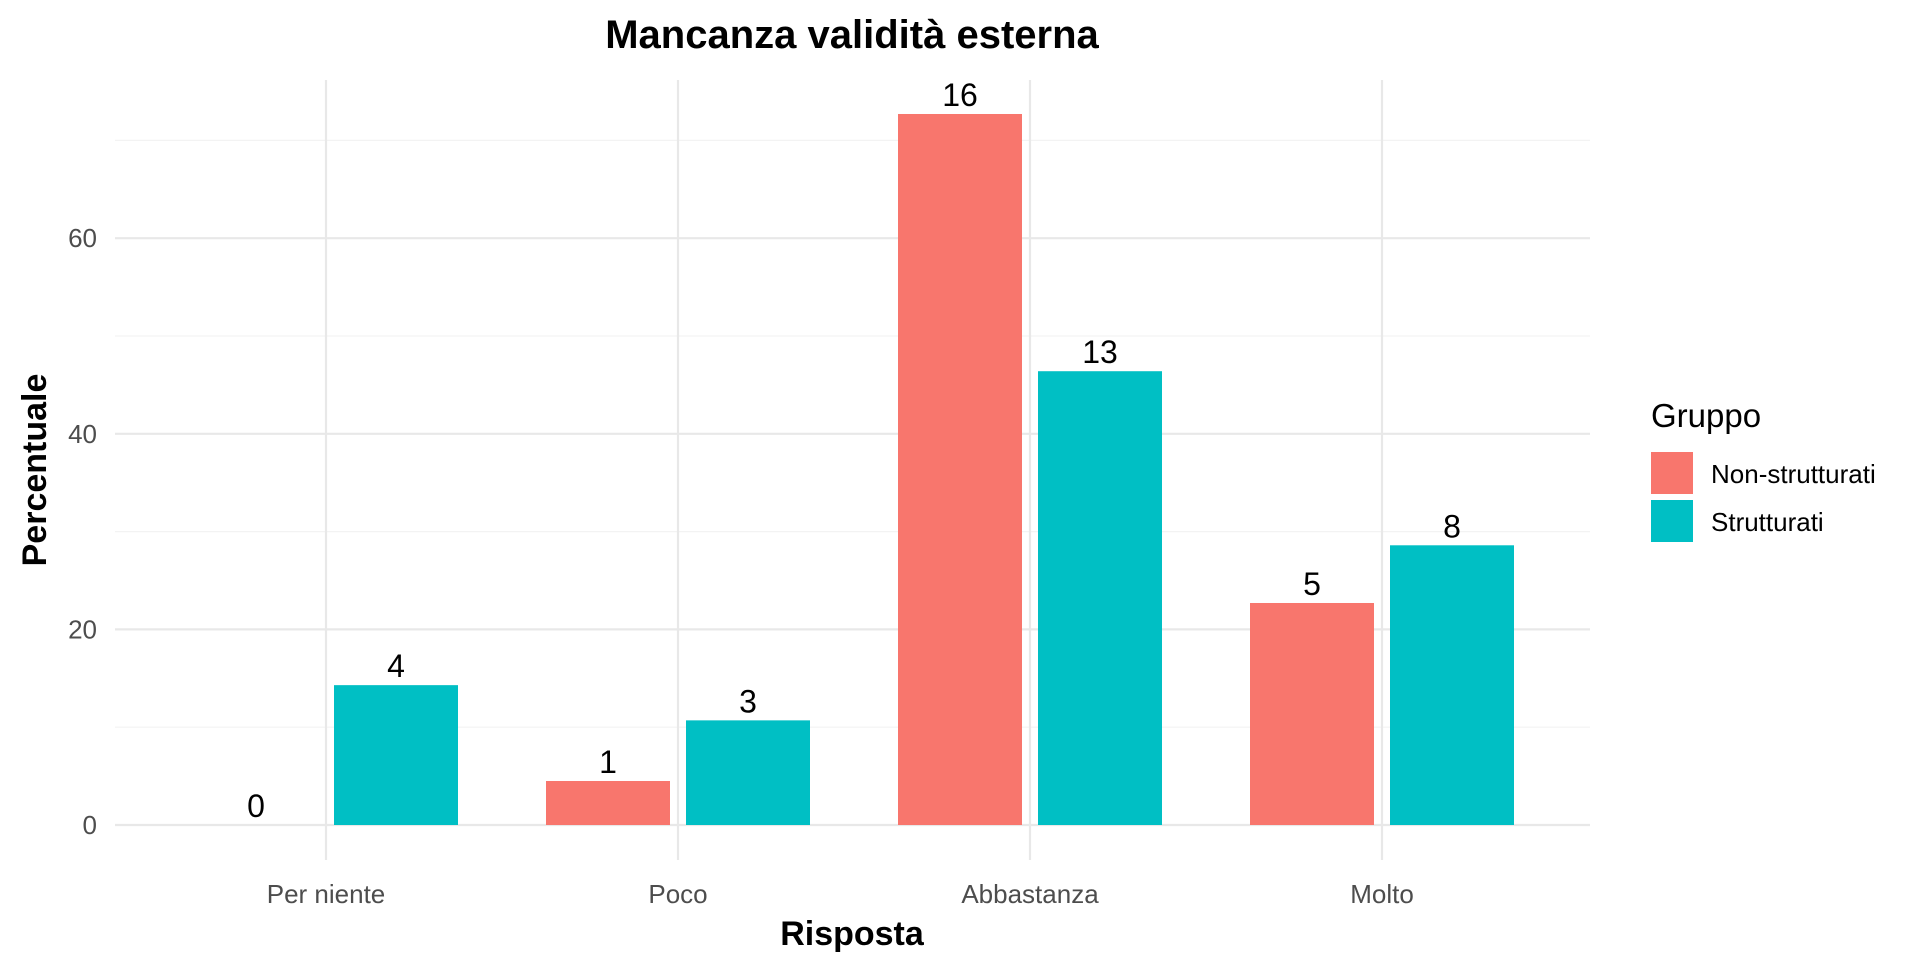  Describe the element at coordinates (82, 238) in the screenshot. I see `y-tick-label-60: 60` at that location.